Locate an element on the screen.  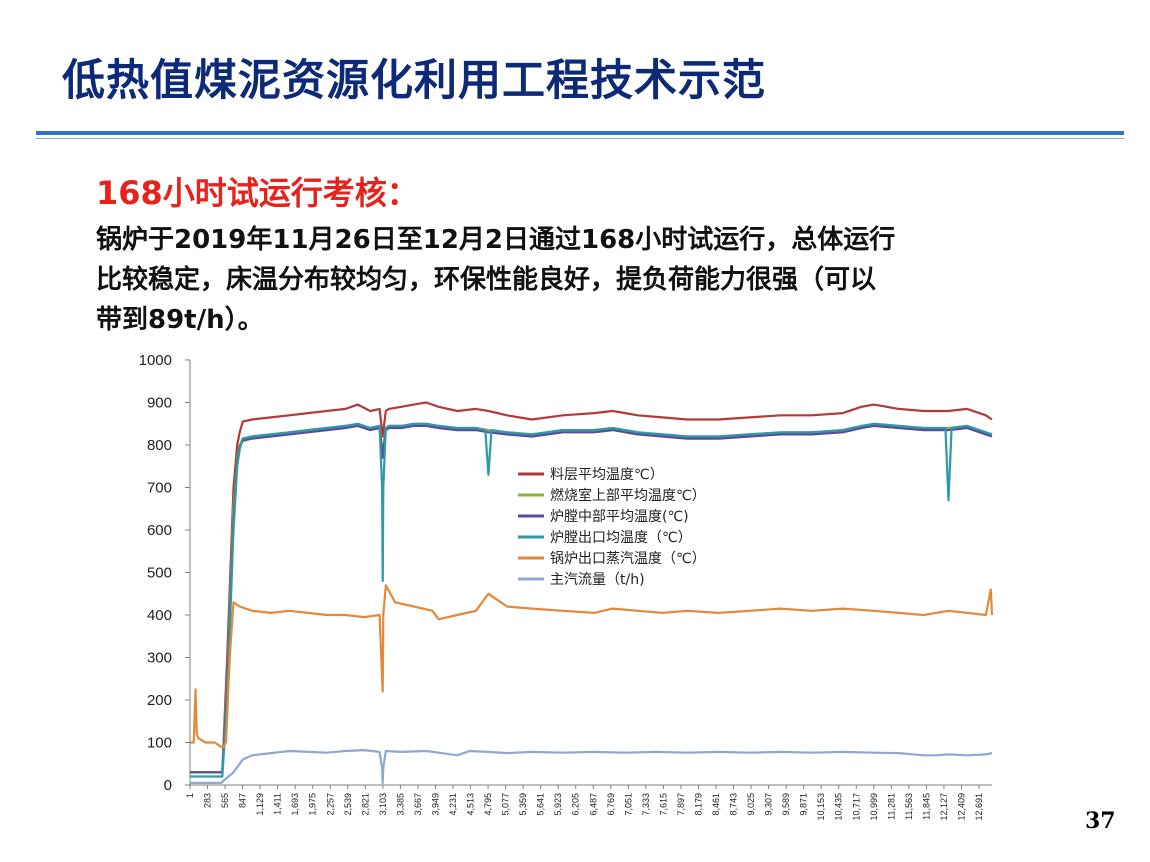
legend-label-3: 炉膛中部平均温度(℃) is located at coordinates (619, 517).